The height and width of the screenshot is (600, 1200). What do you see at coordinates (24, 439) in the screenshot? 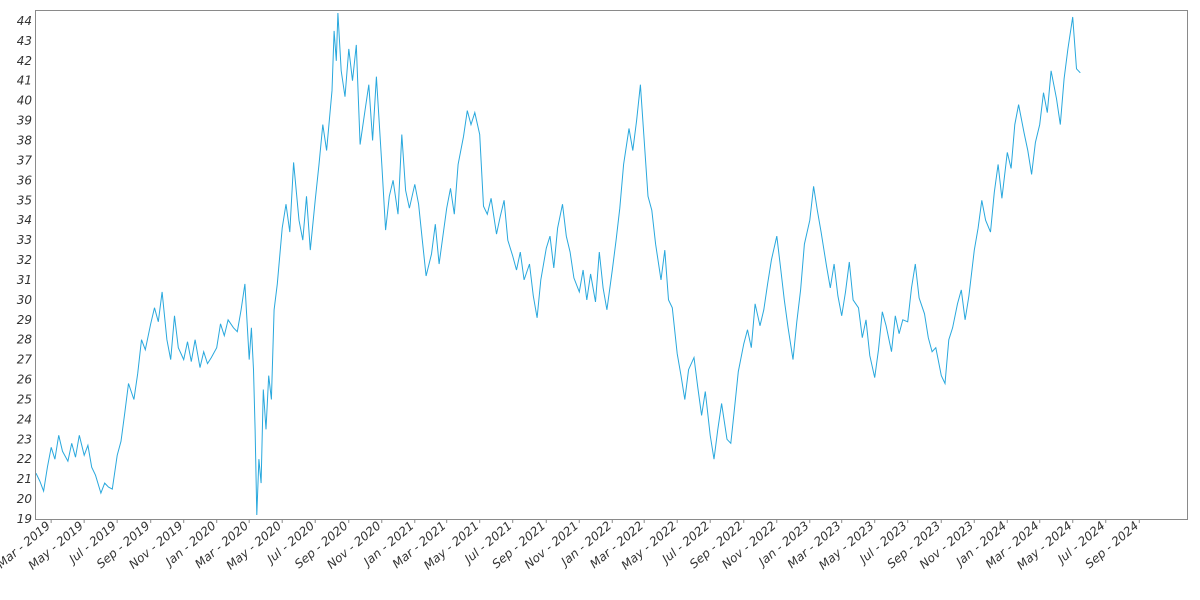
I see `y-tick-label: 23` at bounding box center [24, 439].